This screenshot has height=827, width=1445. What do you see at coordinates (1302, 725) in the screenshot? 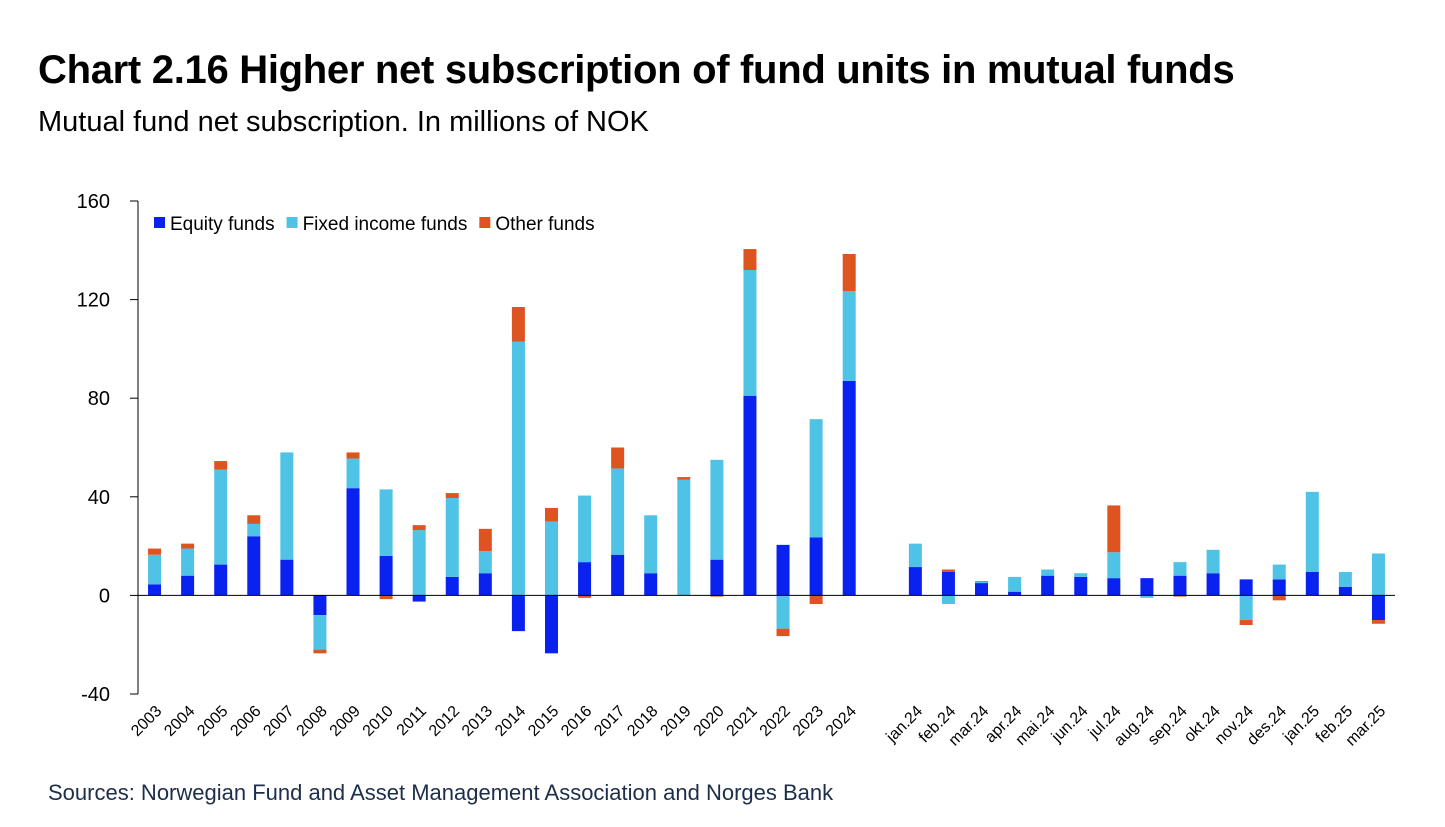
I see `x-tick-label: jan.25` at bounding box center [1302, 725].